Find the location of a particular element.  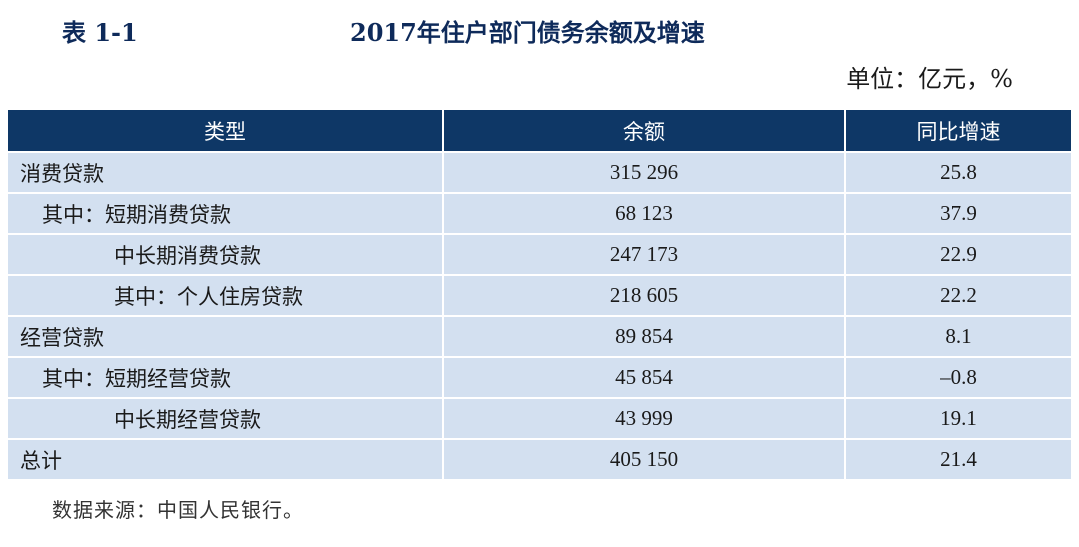

row-growth: 22.2 is located at coordinates (958, 295).